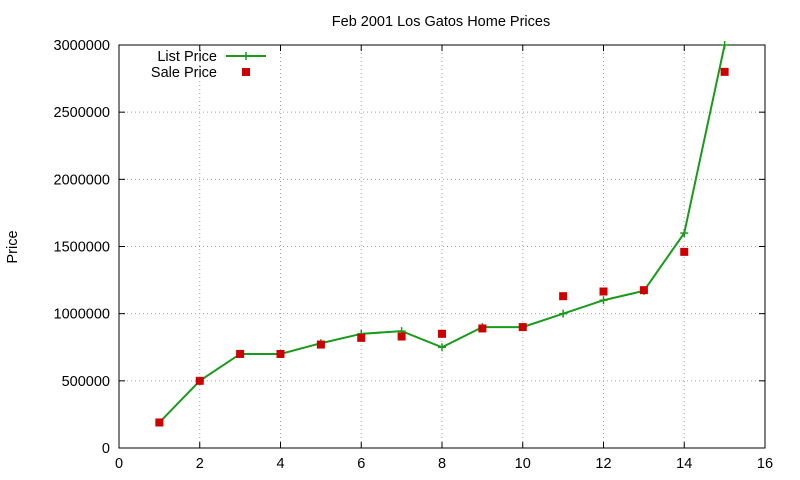 This screenshot has width=800, height=480. Describe the element at coordinates (82, 248) in the screenshot. I see `y-tick-label: 1500000` at that location.